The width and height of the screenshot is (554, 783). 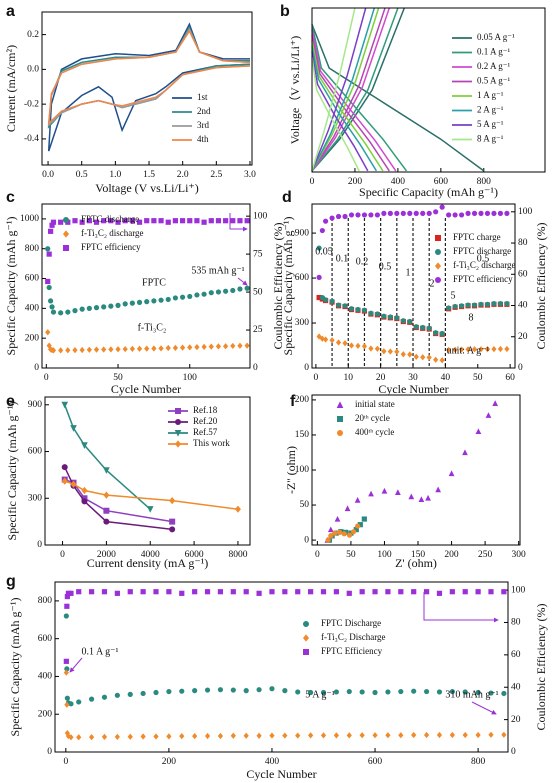 What do you see at coordinates (32, 309) in the screenshot?
I see `y-tick-label: 400` at bounding box center [32, 309].